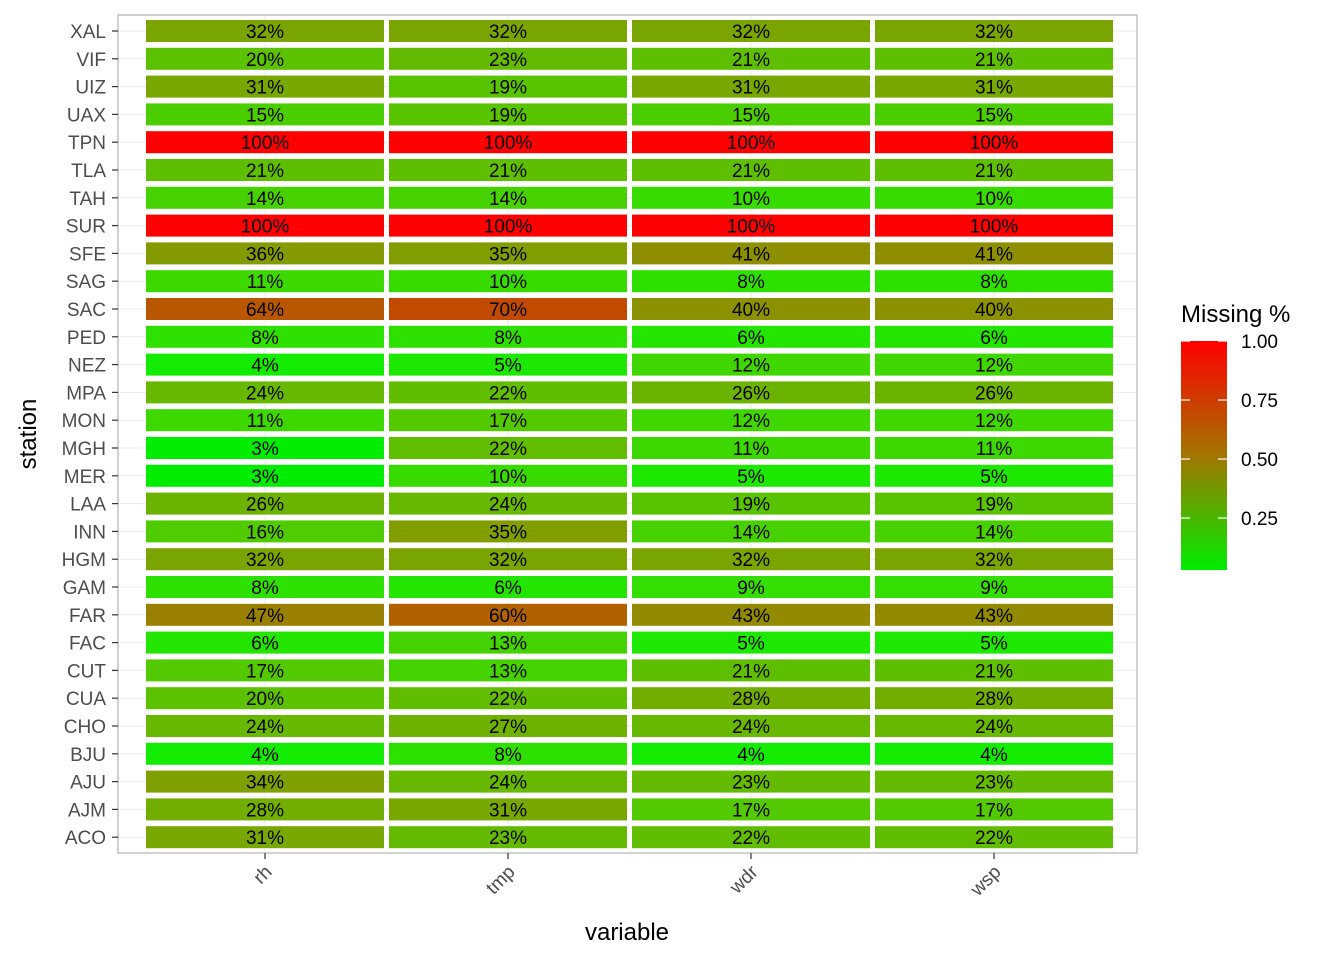 The height and width of the screenshot is (965, 1344). I want to click on cell-label: 36%, so click(265, 254).